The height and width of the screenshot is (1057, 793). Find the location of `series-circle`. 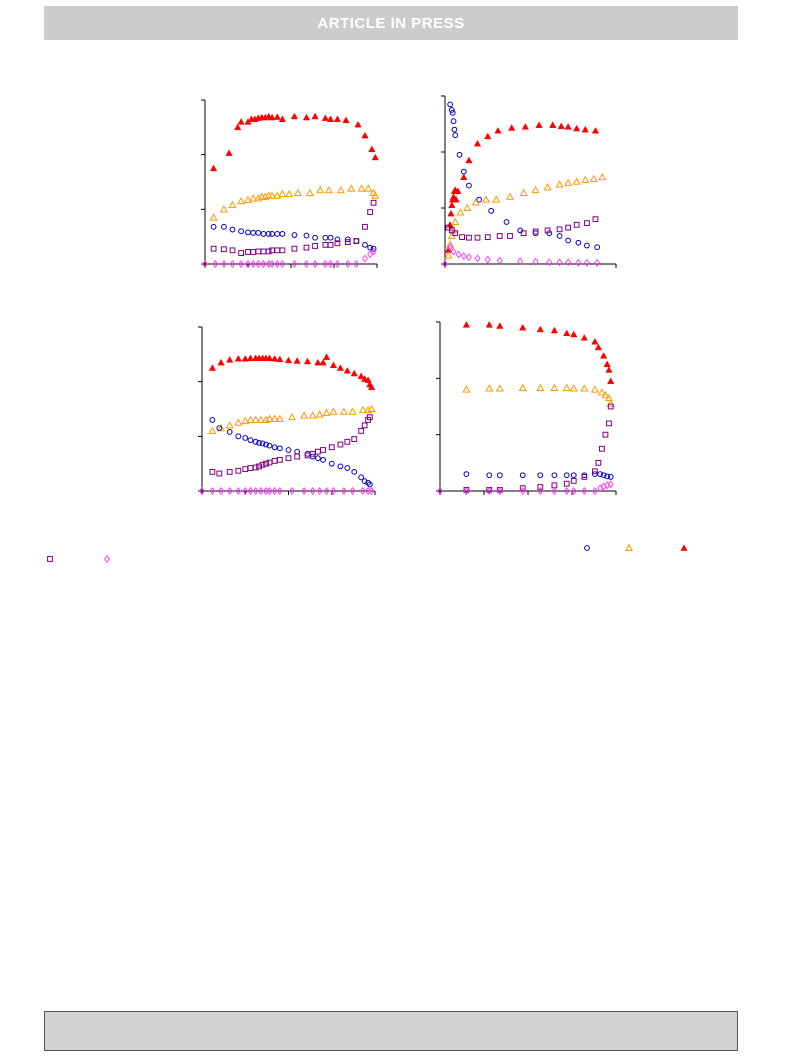

series-circle is located at coordinates (291, 452).